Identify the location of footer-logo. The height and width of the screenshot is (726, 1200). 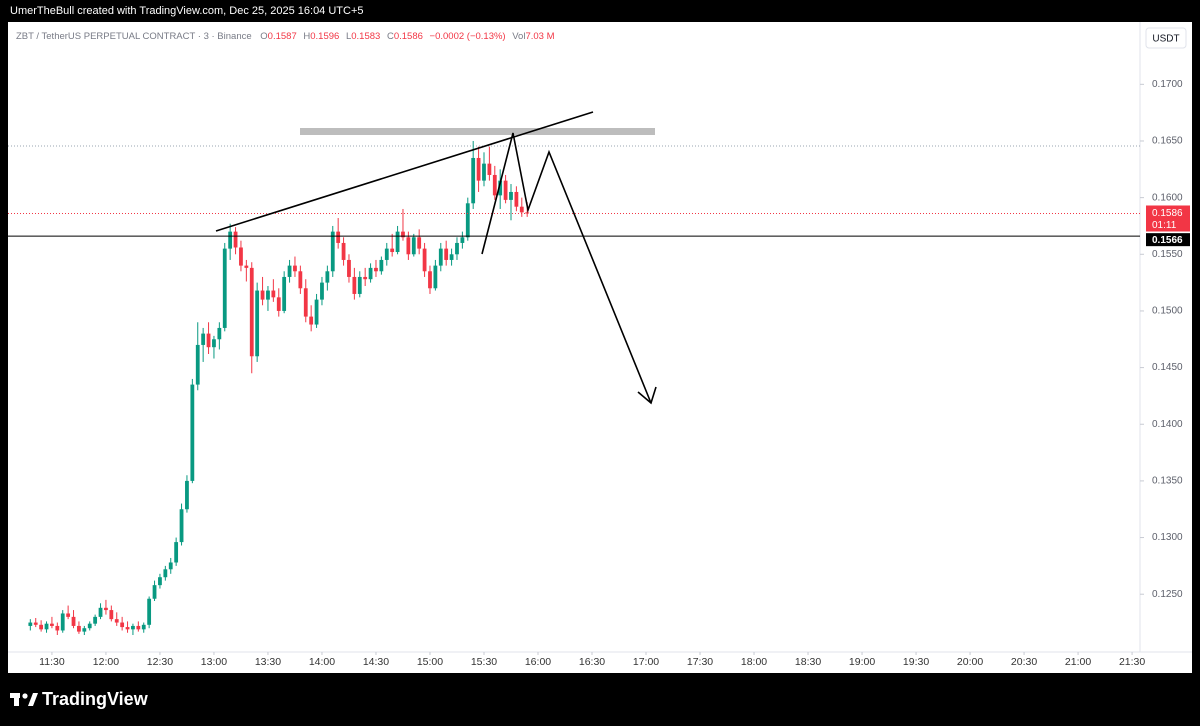
(24, 699).